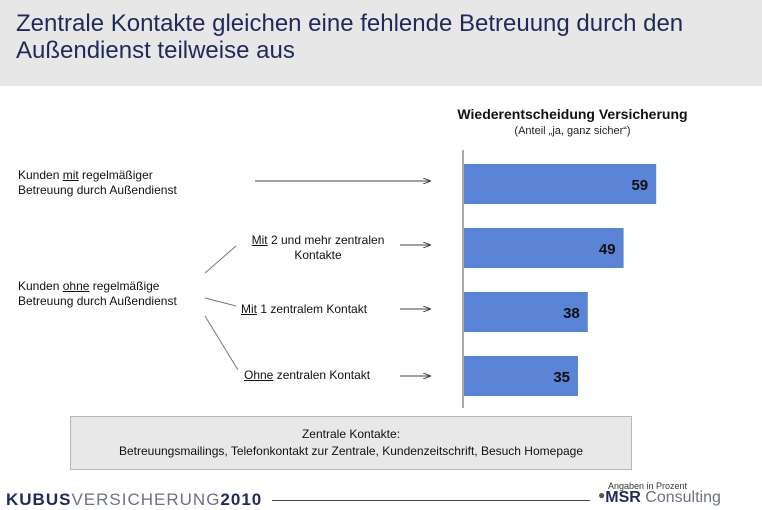 The image size is (762, 510). Describe the element at coordinates (351, 434) in the screenshot. I see `legend-title: Zentrale Kontakte:` at that location.